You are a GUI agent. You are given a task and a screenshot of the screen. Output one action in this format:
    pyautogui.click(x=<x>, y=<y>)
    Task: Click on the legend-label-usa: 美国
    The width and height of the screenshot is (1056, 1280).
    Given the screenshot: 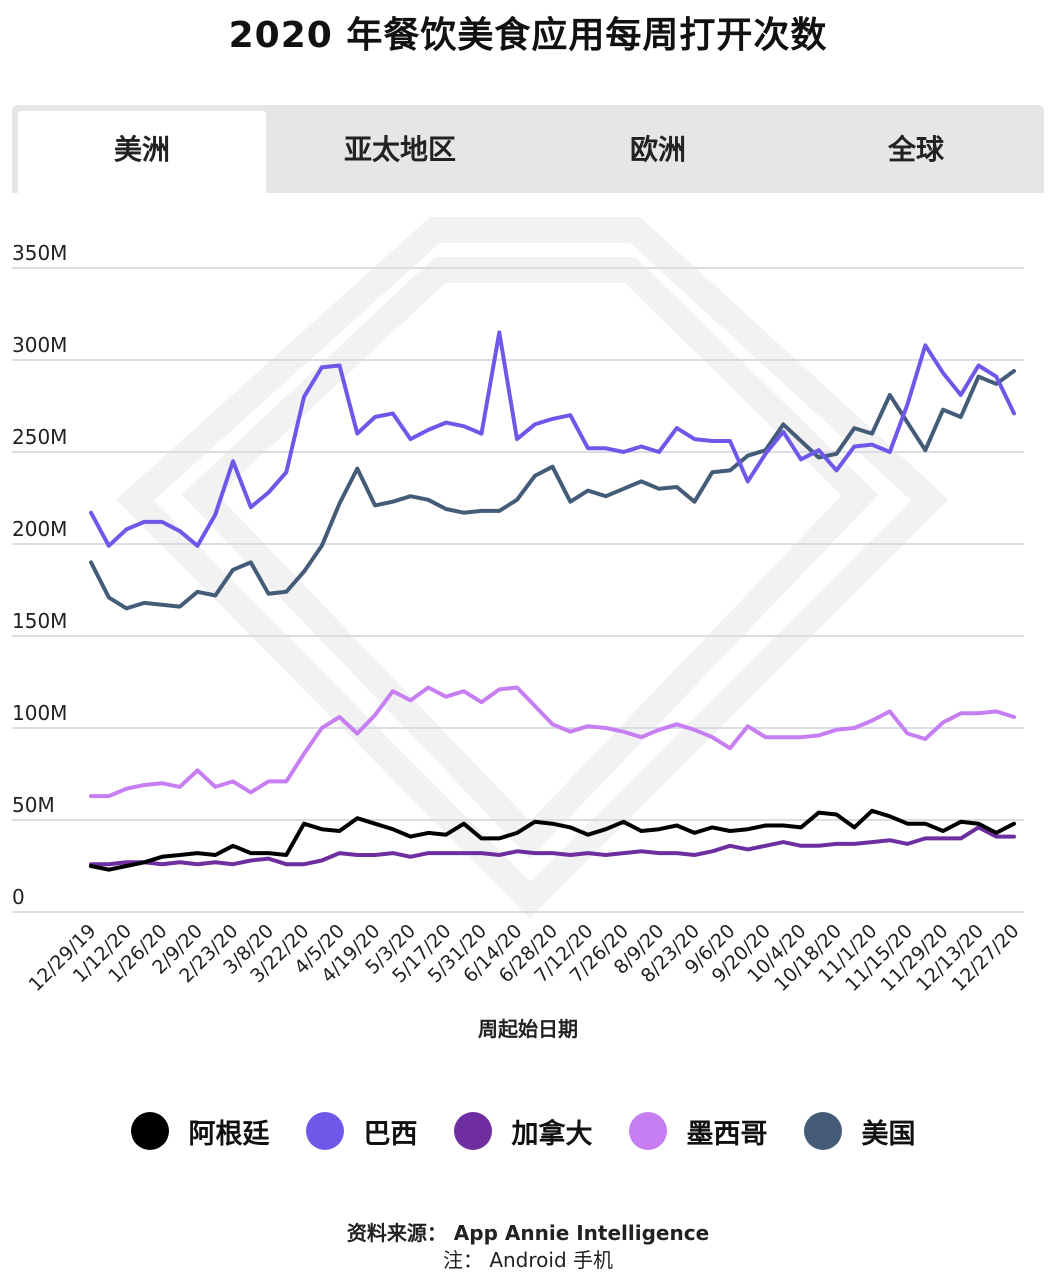 What is the action you would take?
    pyautogui.click(x=888, y=1134)
    